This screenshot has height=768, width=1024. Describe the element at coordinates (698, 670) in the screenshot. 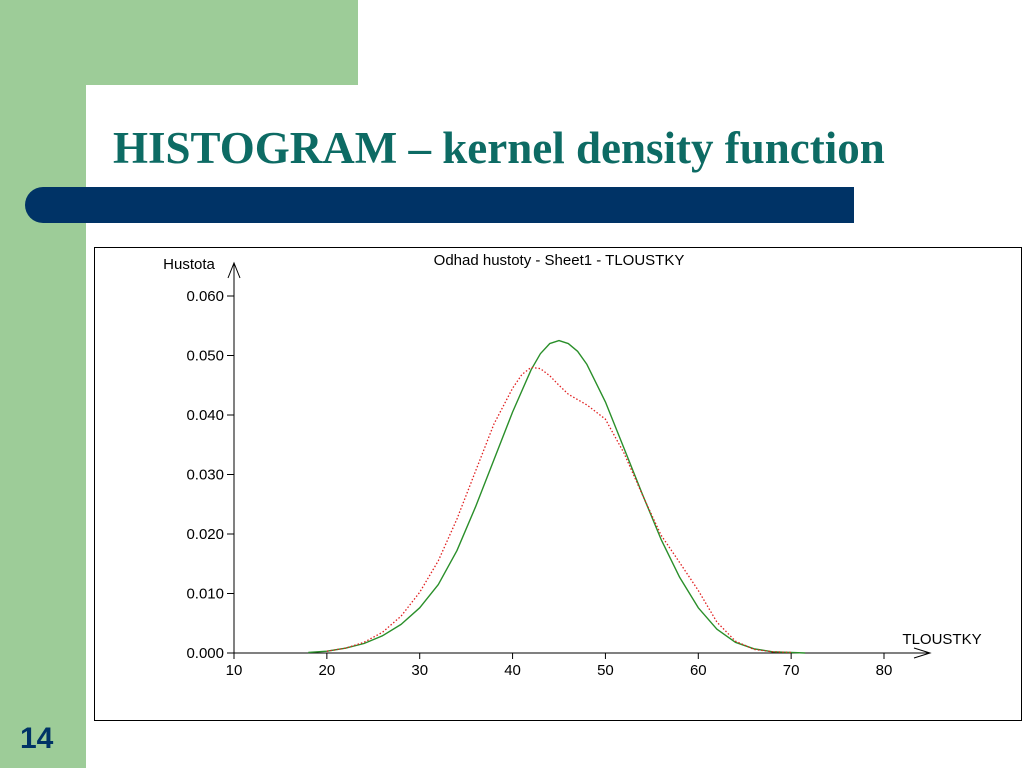

I see `x-tick-label: 60` at that location.